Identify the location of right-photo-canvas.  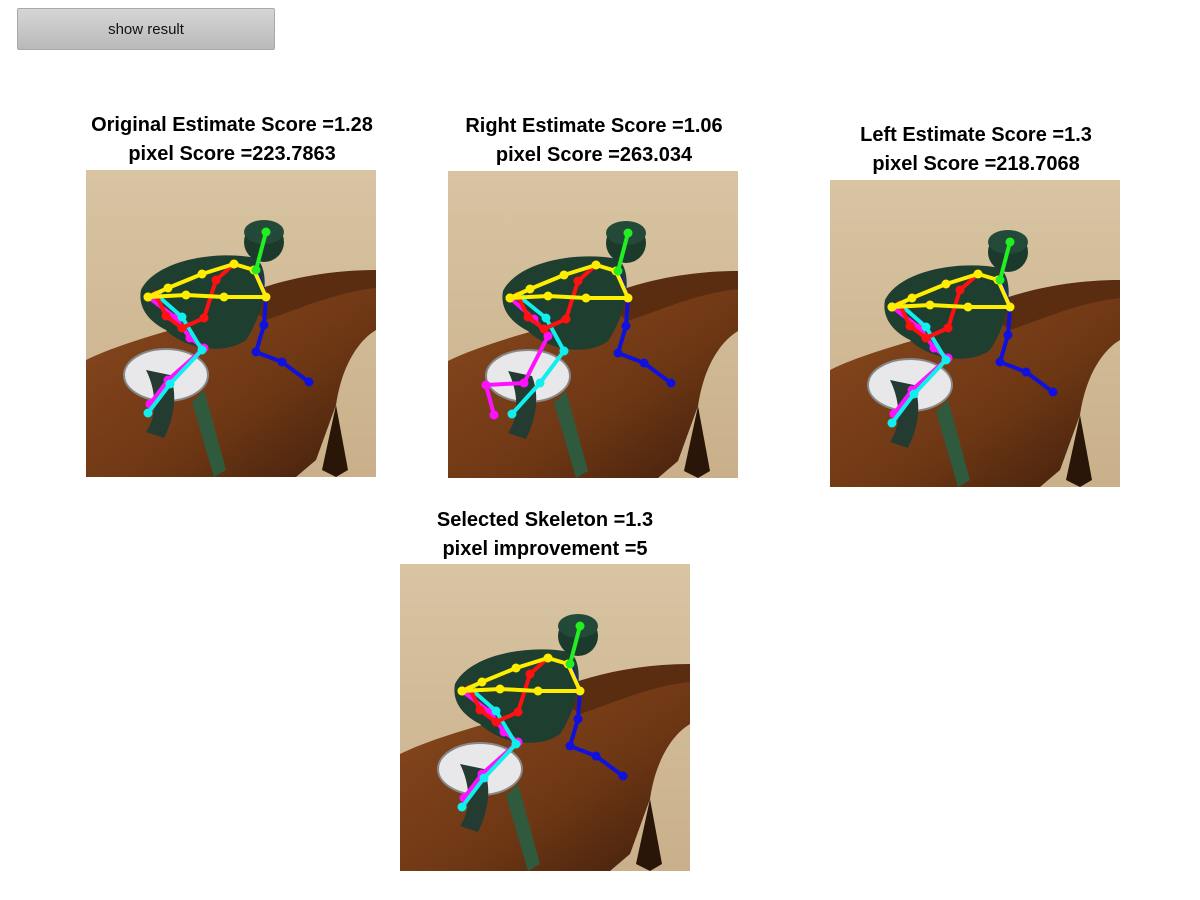
(593, 324).